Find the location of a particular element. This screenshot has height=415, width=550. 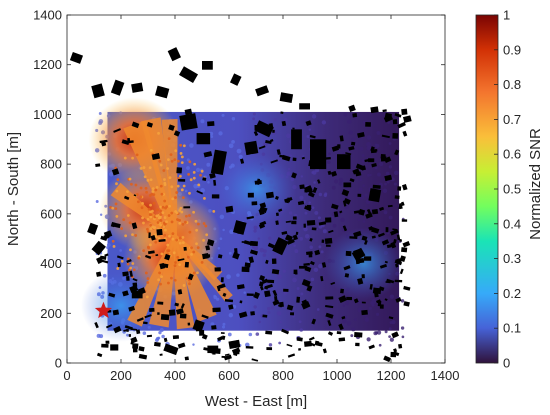

x-tick-label: 0 is located at coordinates (66, 375).